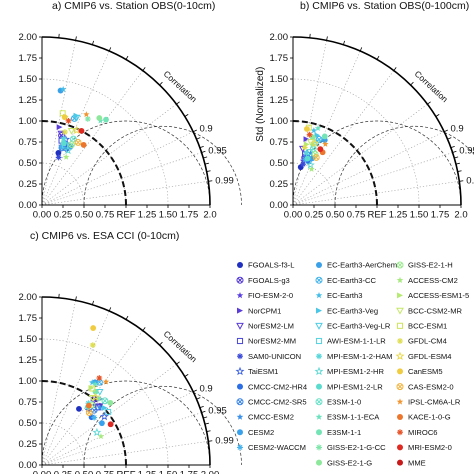  Describe the element at coordinates (435, 310) in the screenshot. I see `legend-label: BCC-CSM2-MR` at that location.